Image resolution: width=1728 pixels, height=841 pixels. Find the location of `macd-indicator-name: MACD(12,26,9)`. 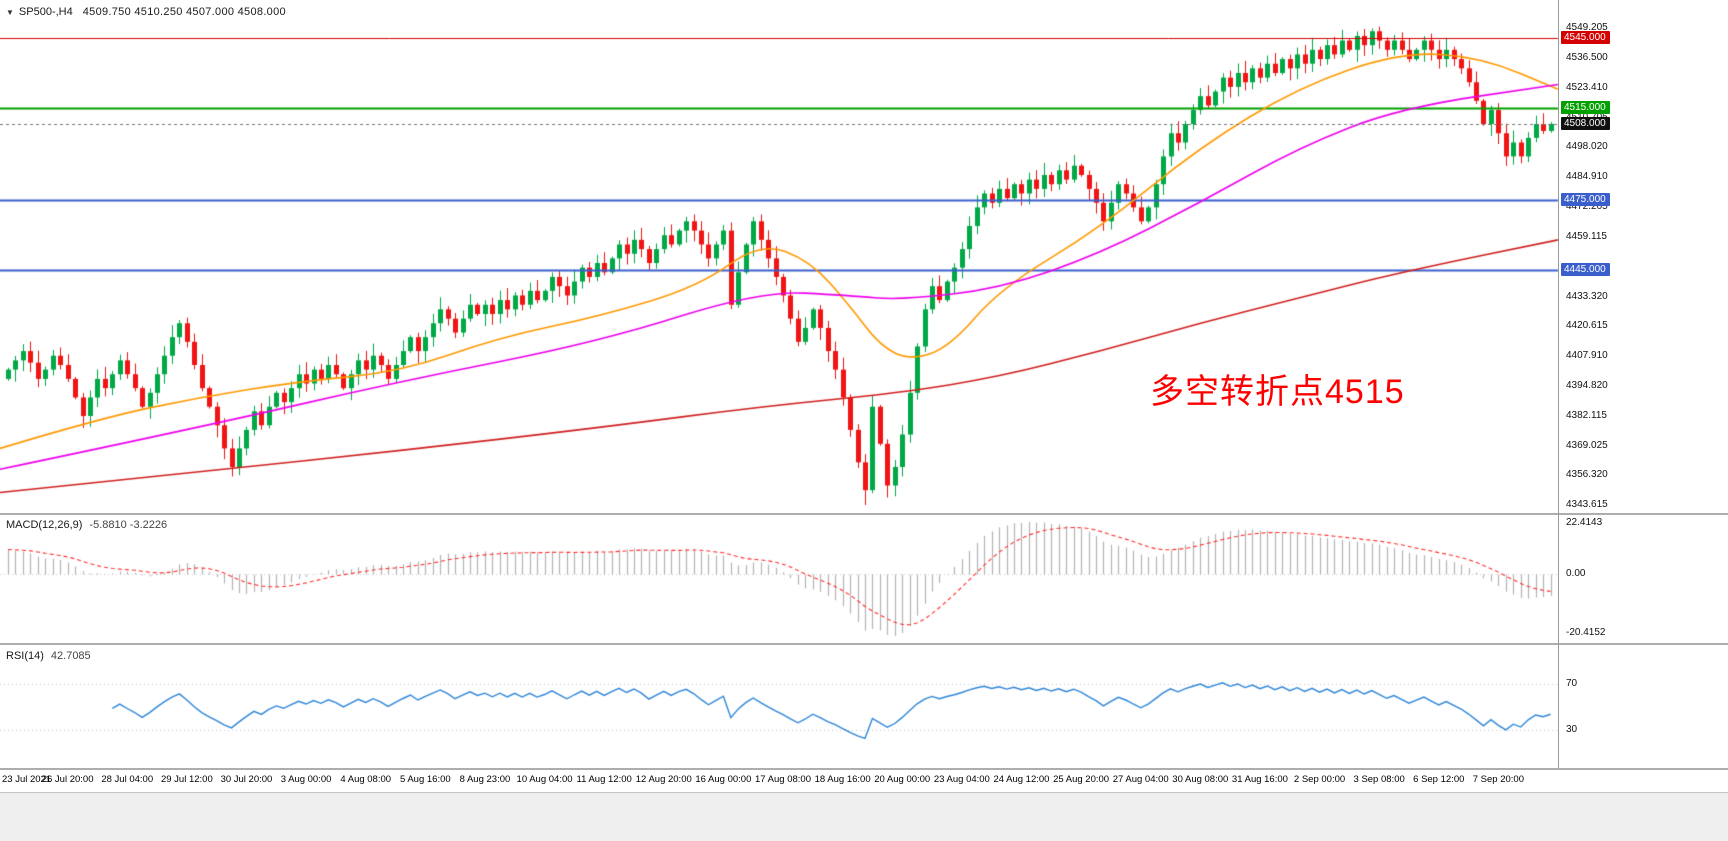

macd-indicator-name: MACD(12,26,9) is located at coordinates (44, 525).